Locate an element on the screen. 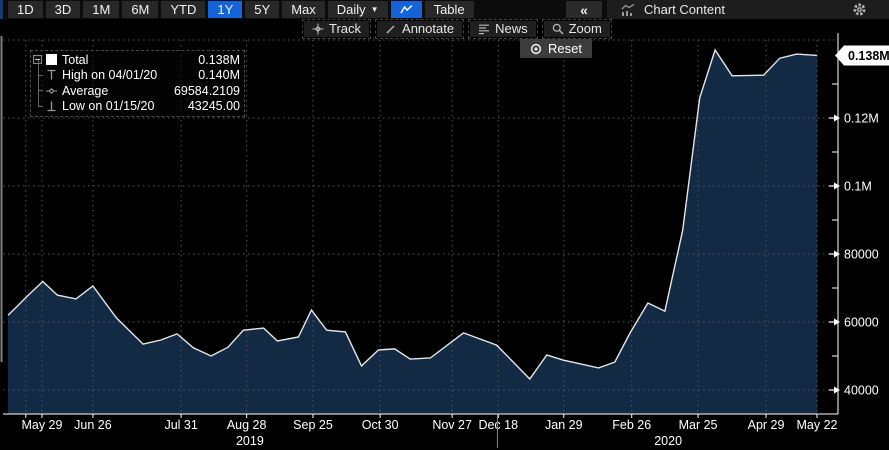 This screenshot has width=889, height=450. zoom-tool-button: Zoom is located at coordinates (576, 28).